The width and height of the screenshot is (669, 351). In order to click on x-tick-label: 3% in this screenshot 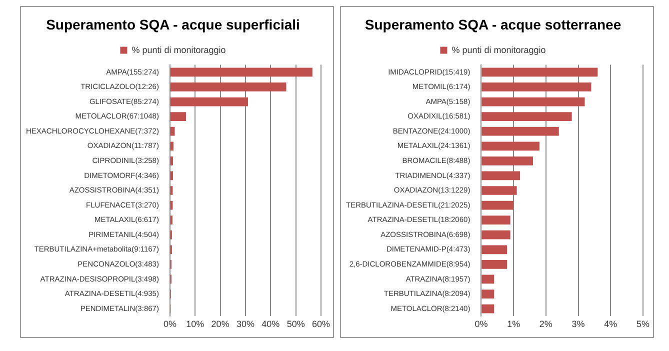, I will do `click(578, 324)`.